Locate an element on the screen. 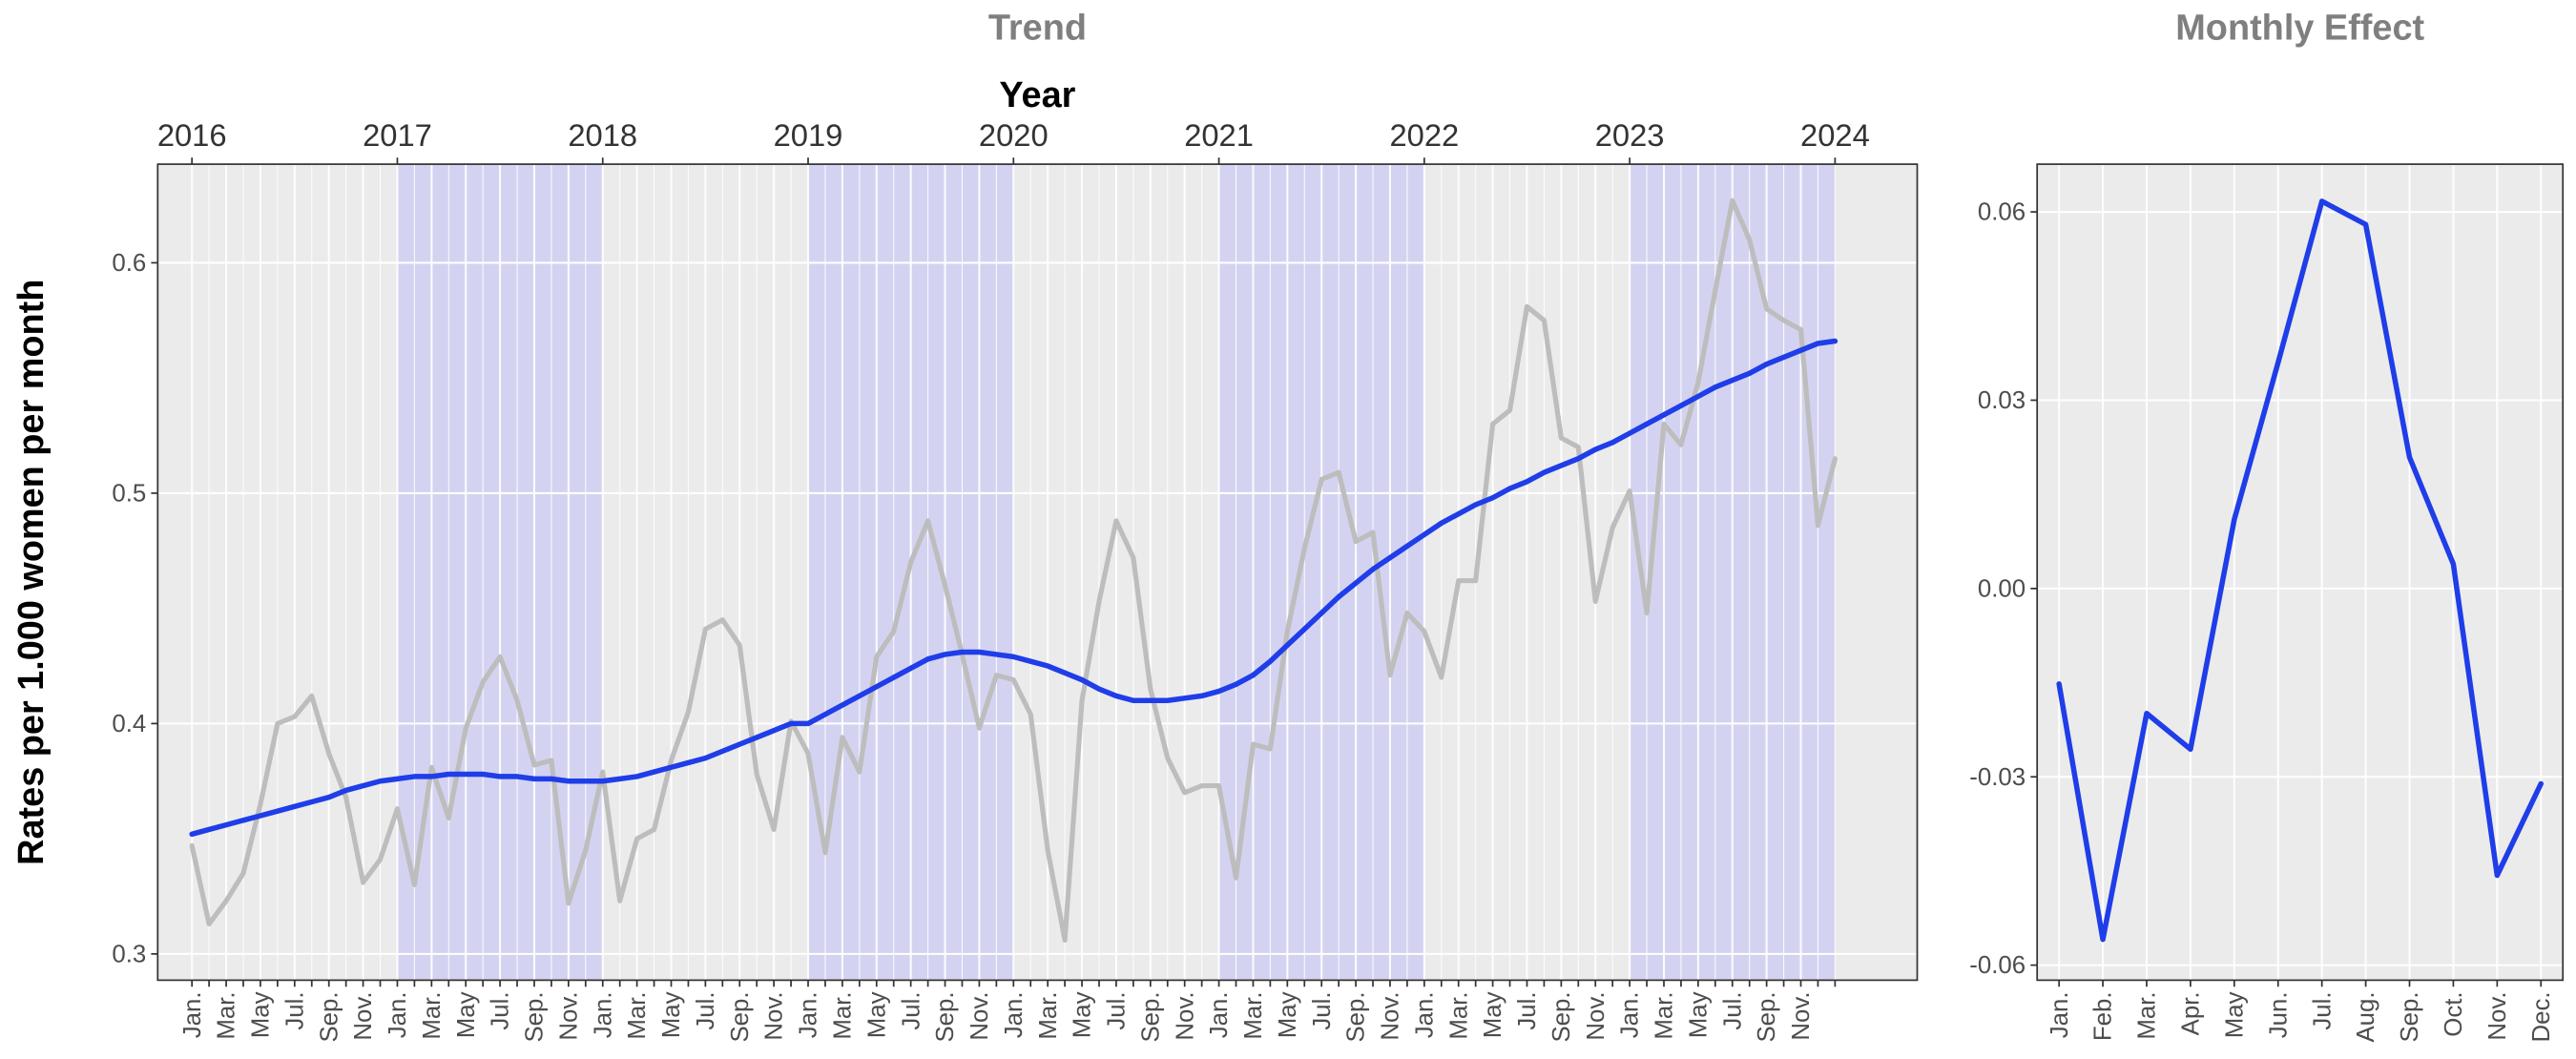 The width and height of the screenshot is (2576, 1059). x-tick-label: Dec. is located at coordinates (2541, 1016).